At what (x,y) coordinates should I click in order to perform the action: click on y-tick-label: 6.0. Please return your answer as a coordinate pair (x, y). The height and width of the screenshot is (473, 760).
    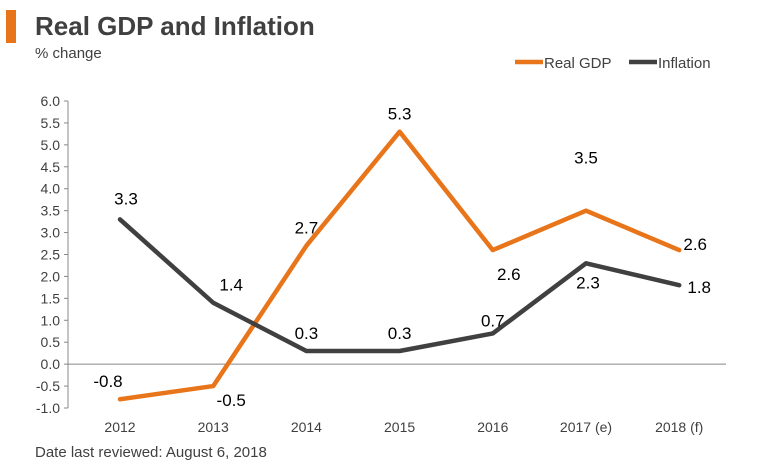
    Looking at the image, I should click on (51, 101).